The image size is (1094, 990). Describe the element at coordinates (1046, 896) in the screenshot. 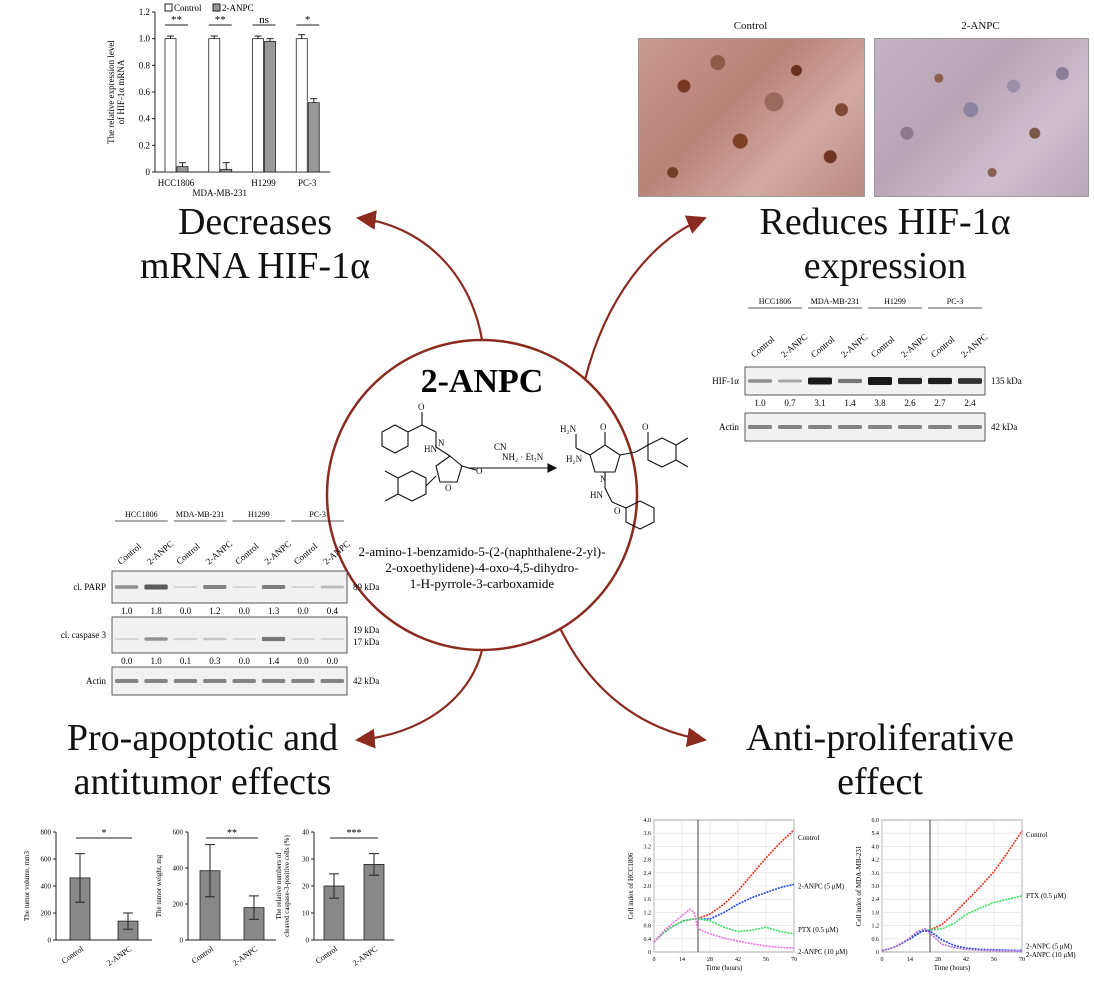

I see `series-label: PTX (0.5 μM)` at that location.